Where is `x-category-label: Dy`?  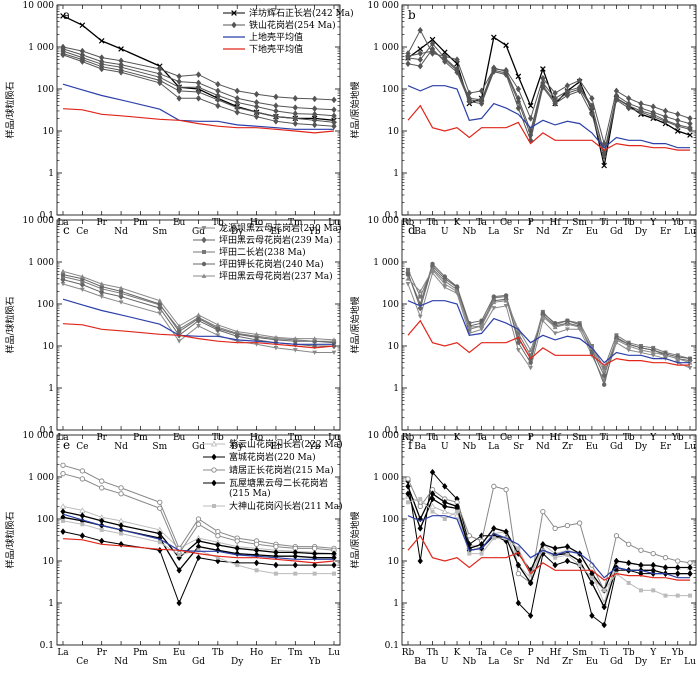 x-category-label: Dy is located at coordinates (237, 662).